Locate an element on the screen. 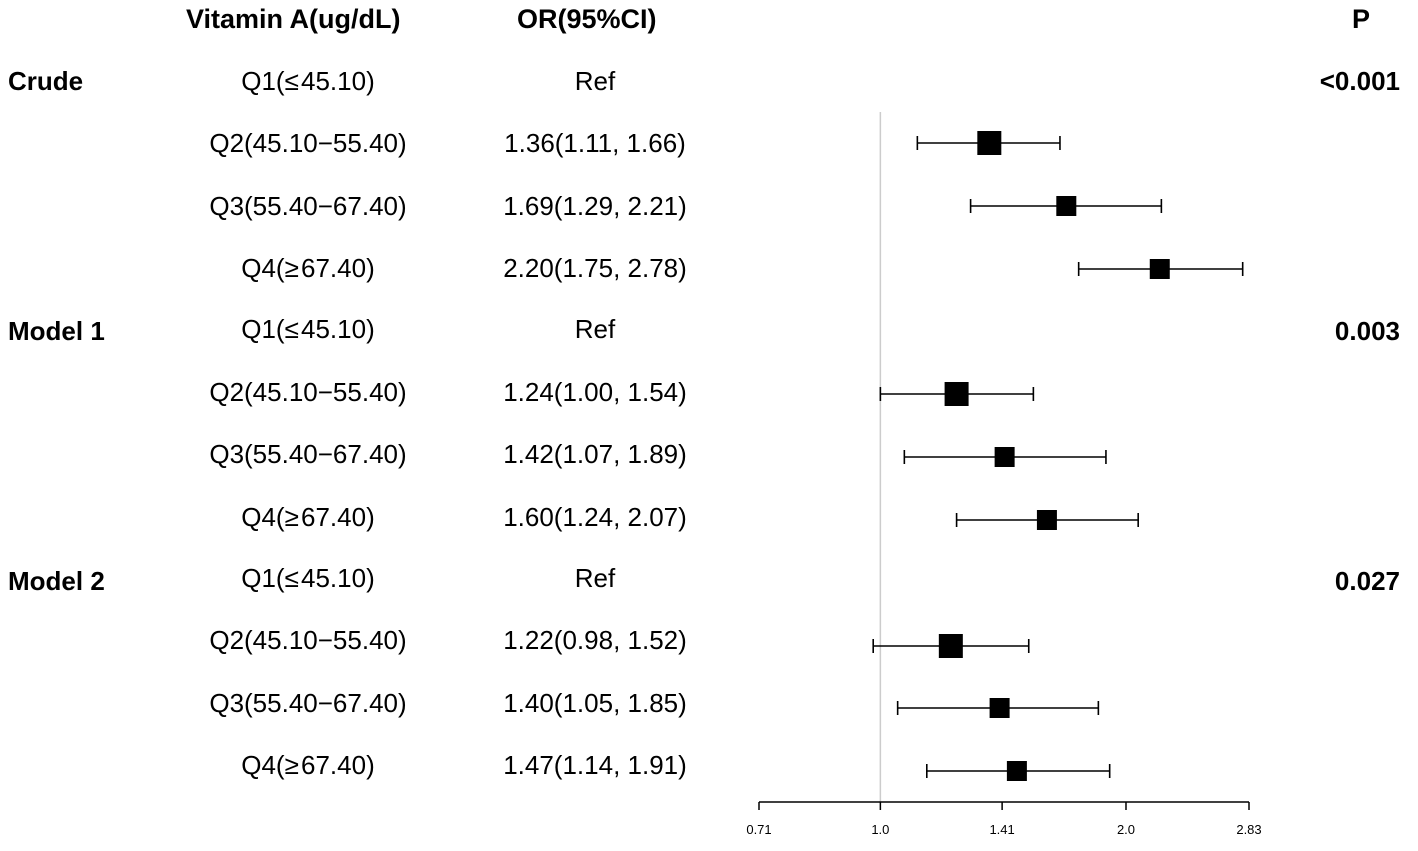  x-axis-tick-label: 2.83 is located at coordinates (1248, 829).